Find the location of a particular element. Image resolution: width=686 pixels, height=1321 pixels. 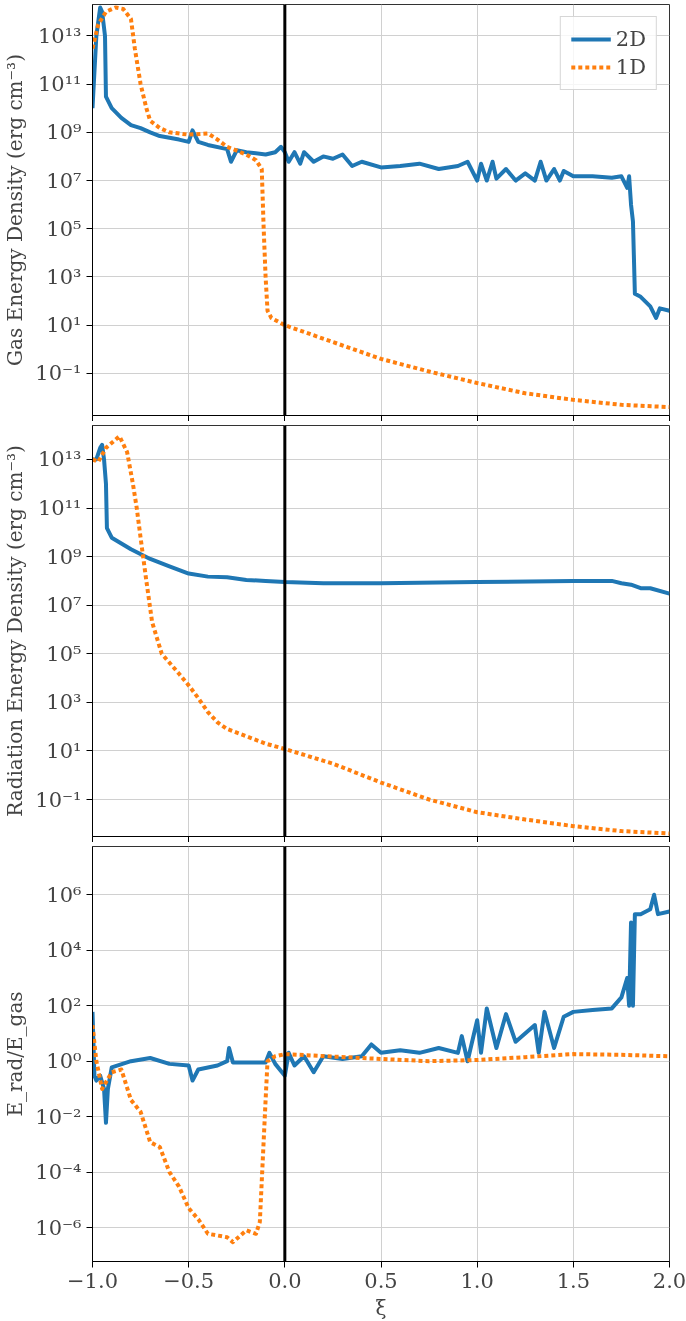

y-tick-label: 10⁻⁴ is located at coordinates (58, 1172).